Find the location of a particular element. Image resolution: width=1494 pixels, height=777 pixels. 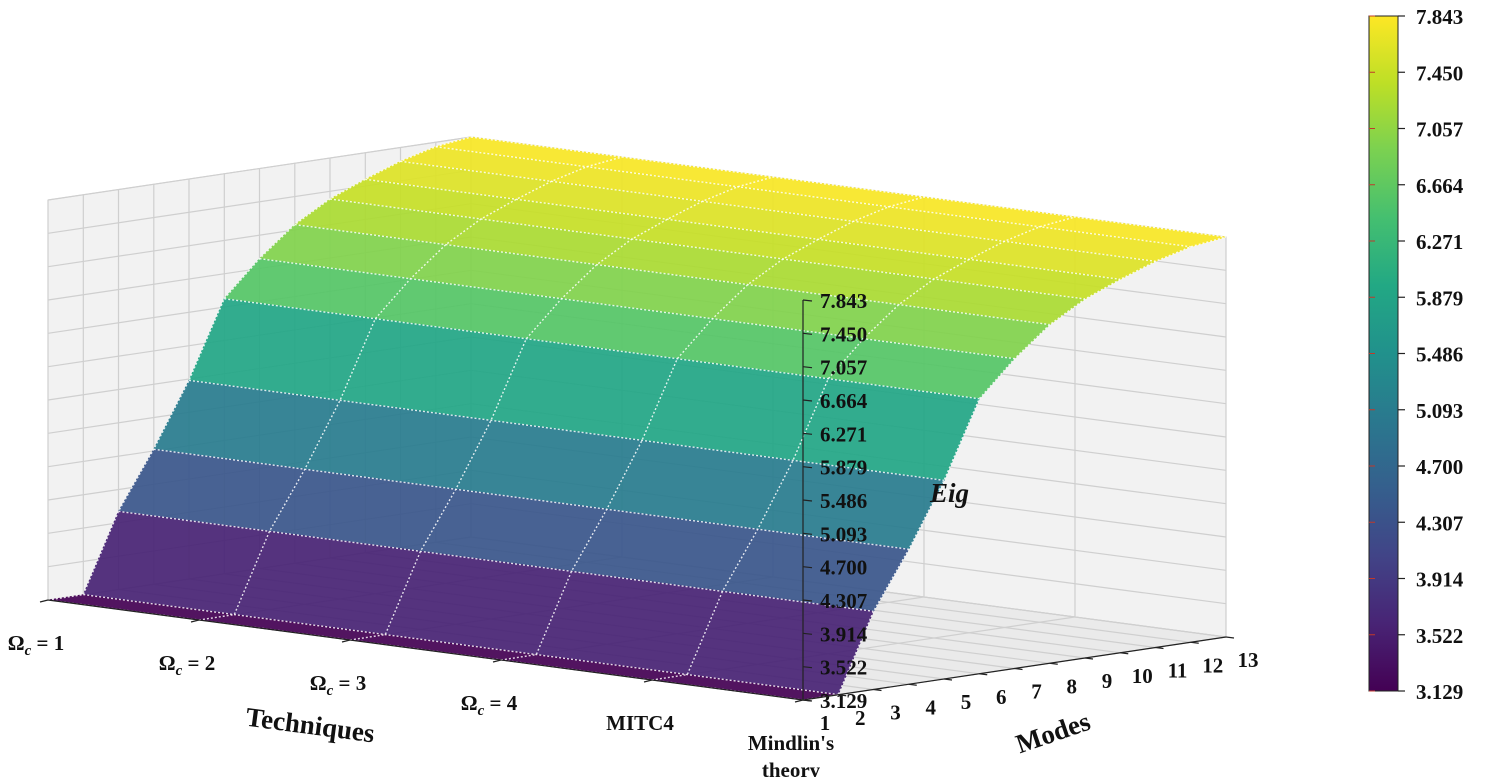

colorbar-tick-label: 5.093 is located at coordinates (1439, 411).